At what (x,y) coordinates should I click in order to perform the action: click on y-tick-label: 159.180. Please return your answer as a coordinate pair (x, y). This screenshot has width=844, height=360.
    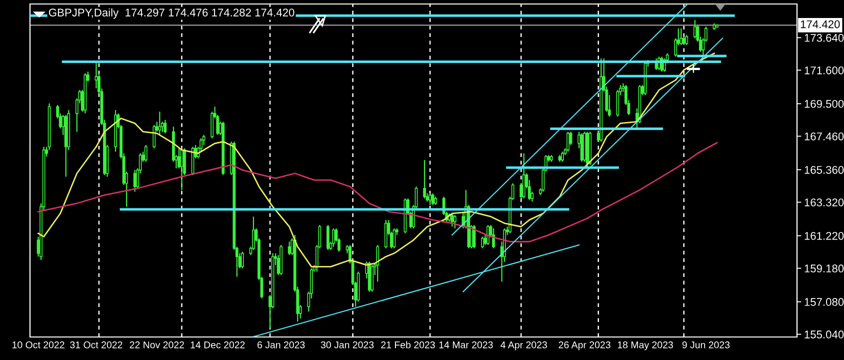
    Looking at the image, I should click on (824, 268).